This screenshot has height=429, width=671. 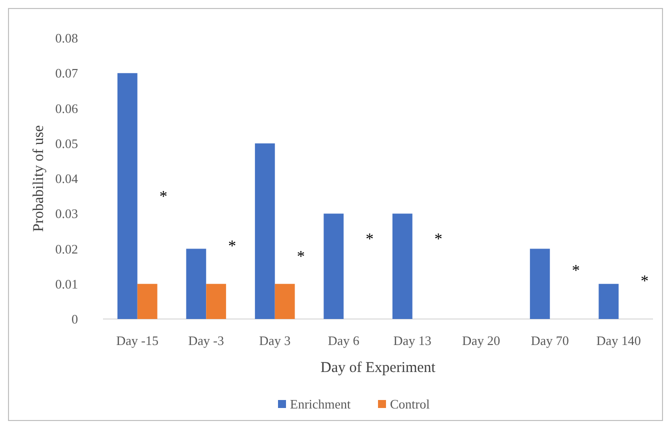 I want to click on x-tick-label: Day 6, so click(x=344, y=340).